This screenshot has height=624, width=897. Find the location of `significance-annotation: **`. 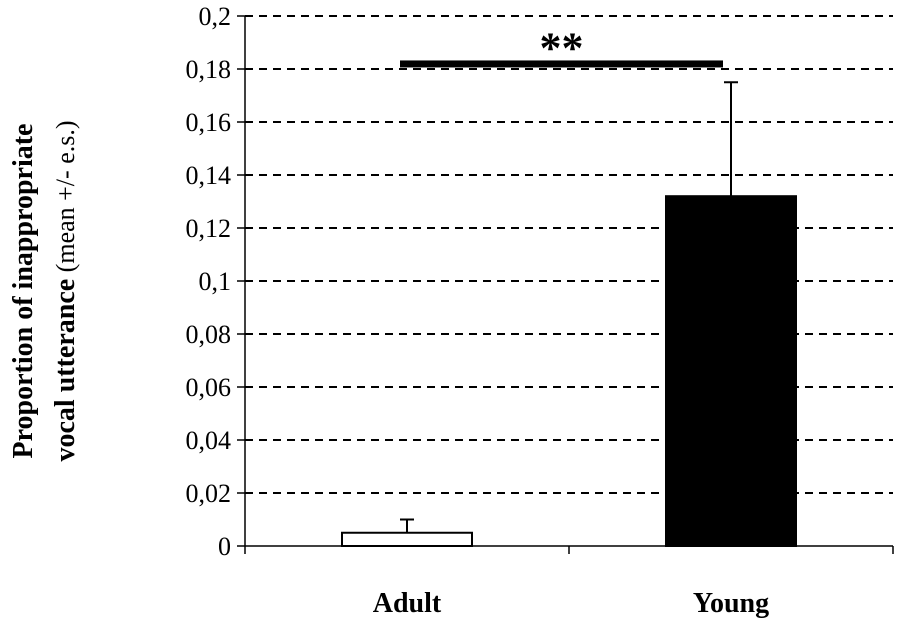

significance-annotation: ** is located at coordinates (561, 47).